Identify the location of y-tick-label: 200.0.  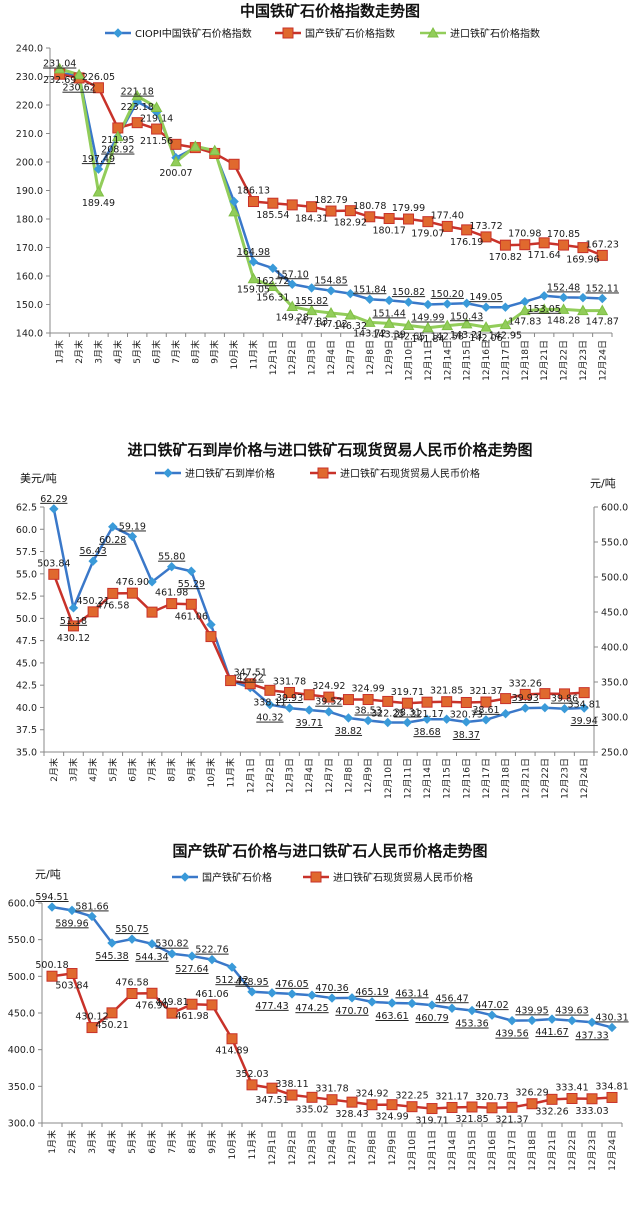
(29, 163).